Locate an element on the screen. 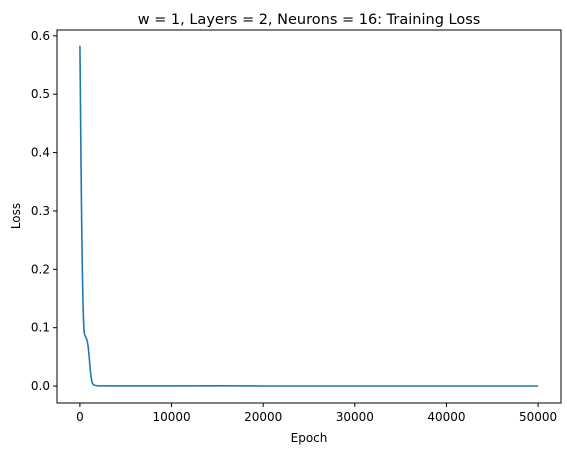  y-tick-label: 0.2 is located at coordinates (40, 269).